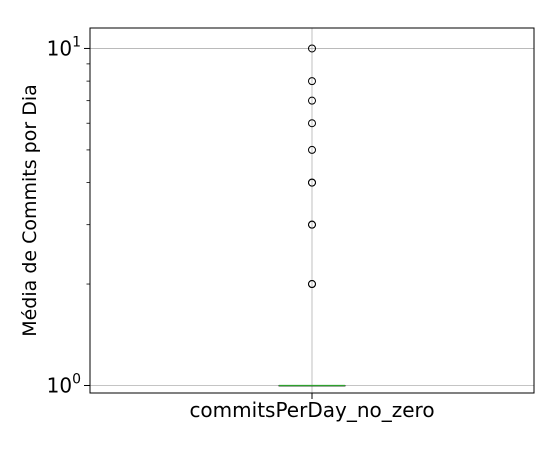 This screenshot has width=555, height=452. I want to click on y-axis-label: Média de Commits por Dia, so click(30, 210).